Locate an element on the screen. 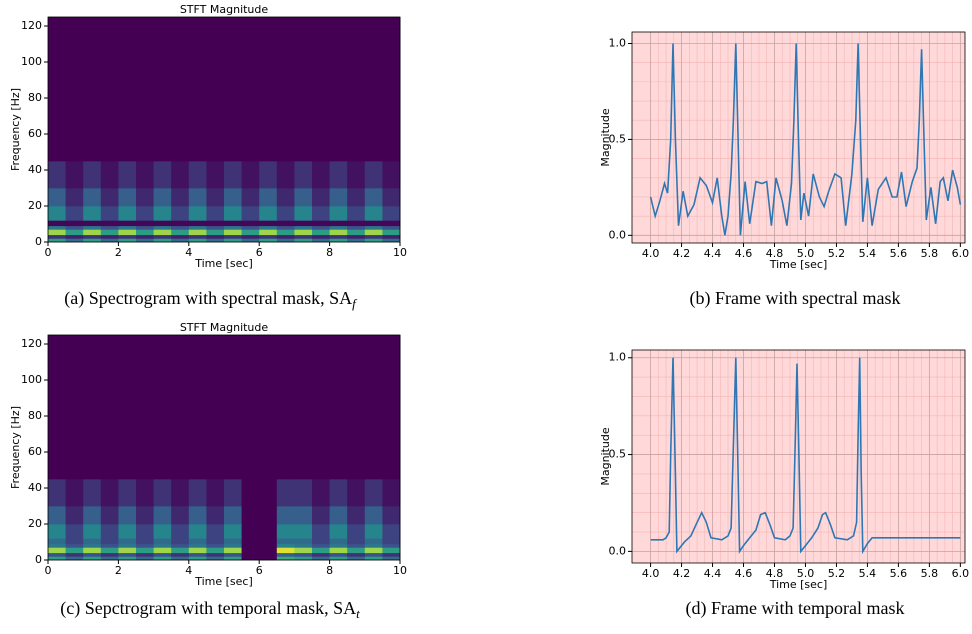  caption-text: (a) Spectrogram with spectral mask, SA is located at coordinates (208, 298).